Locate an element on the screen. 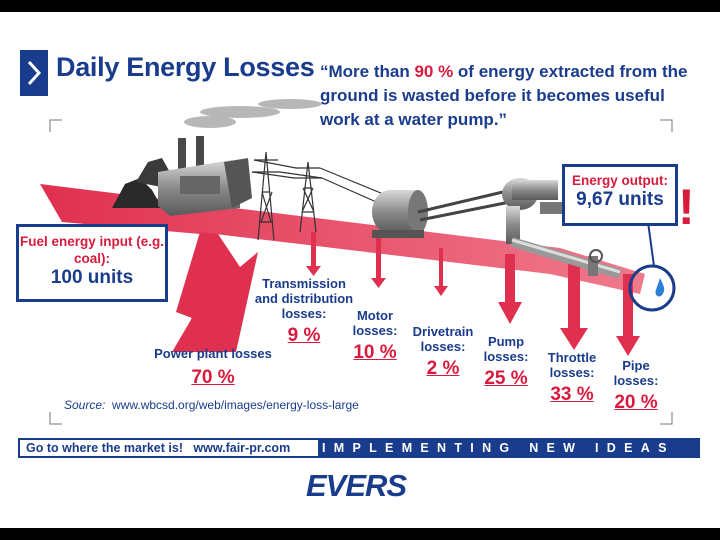 Image resolution: width=720 pixels, height=540 pixels. loss-value: 2 % is located at coordinates (443, 368).